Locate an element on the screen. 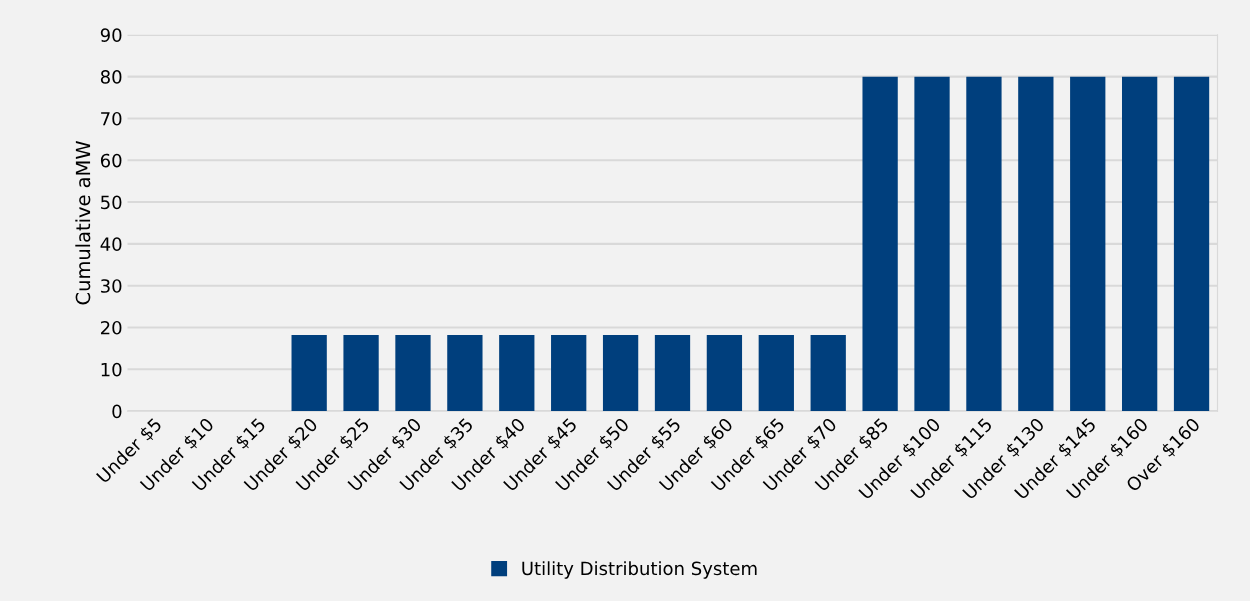 Image resolution: width=1250 pixels, height=601 pixels. y-axis-title: Cumulative aMW is located at coordinates (83, 223).